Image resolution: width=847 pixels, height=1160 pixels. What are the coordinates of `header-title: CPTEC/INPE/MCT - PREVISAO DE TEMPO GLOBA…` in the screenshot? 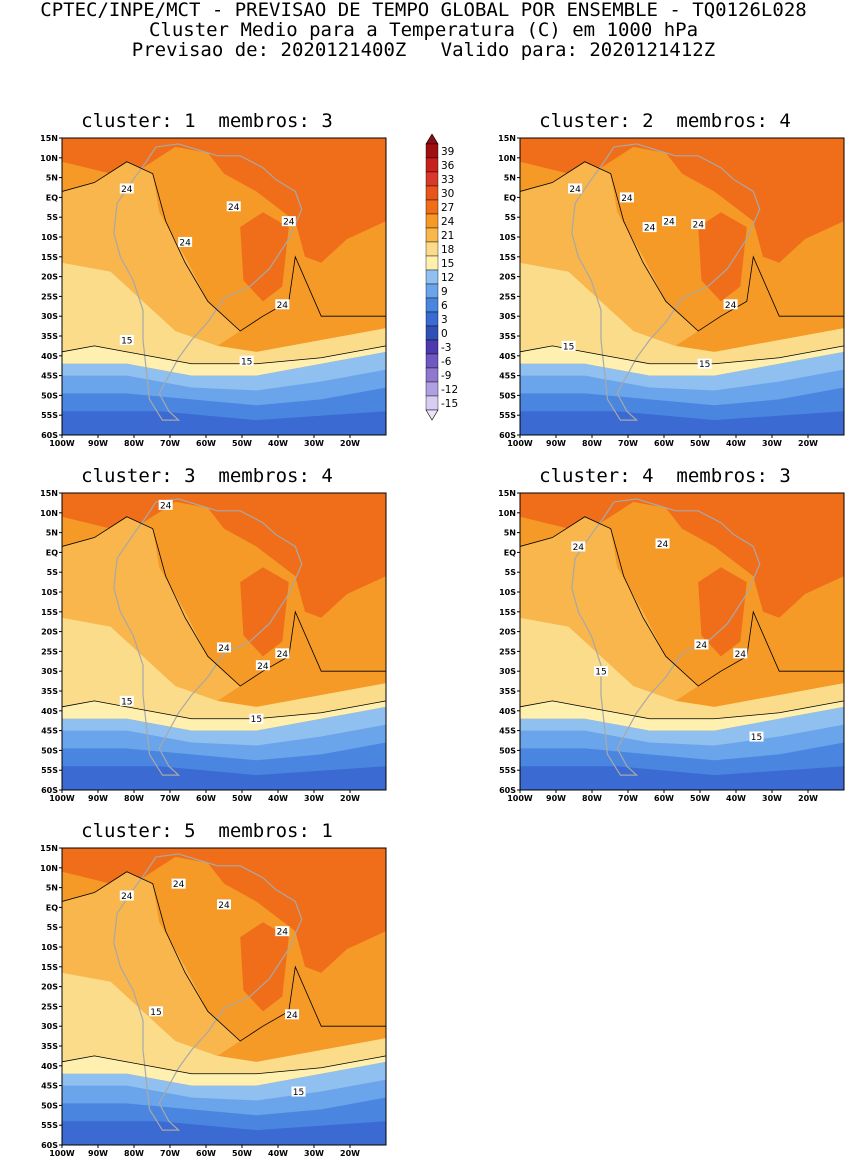 It's located at (423, 10).